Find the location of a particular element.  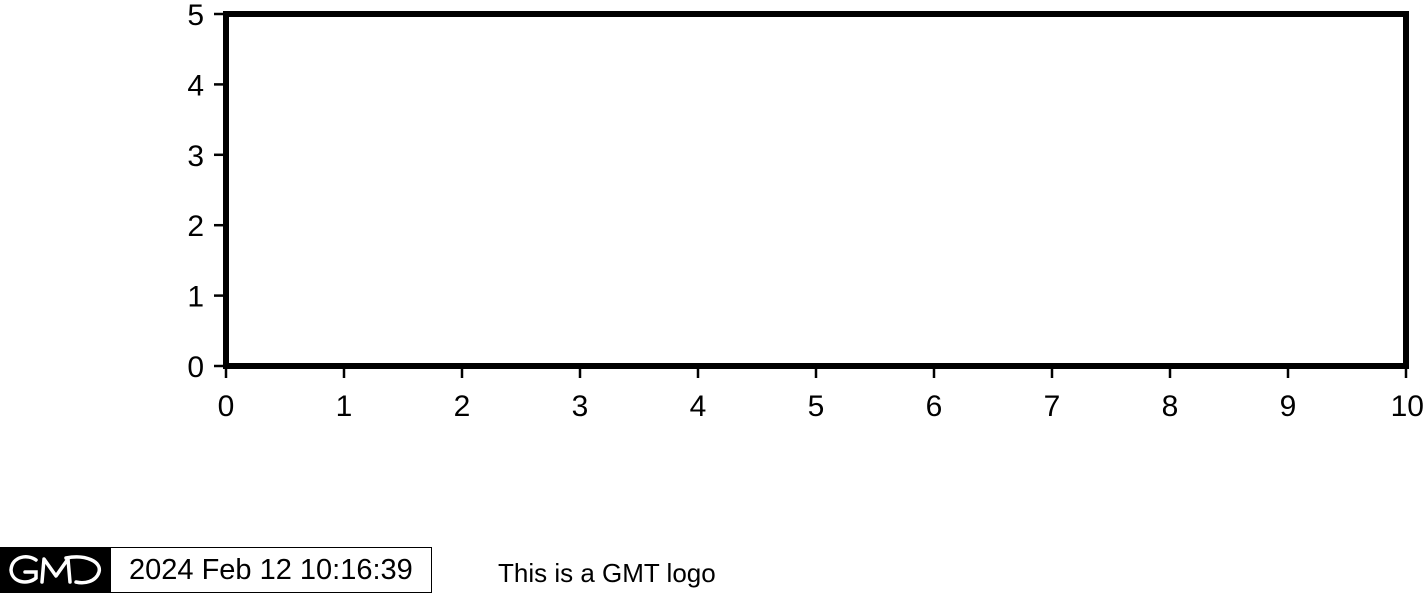

gmt-logo-glyph is located at coordinates (54, 570).